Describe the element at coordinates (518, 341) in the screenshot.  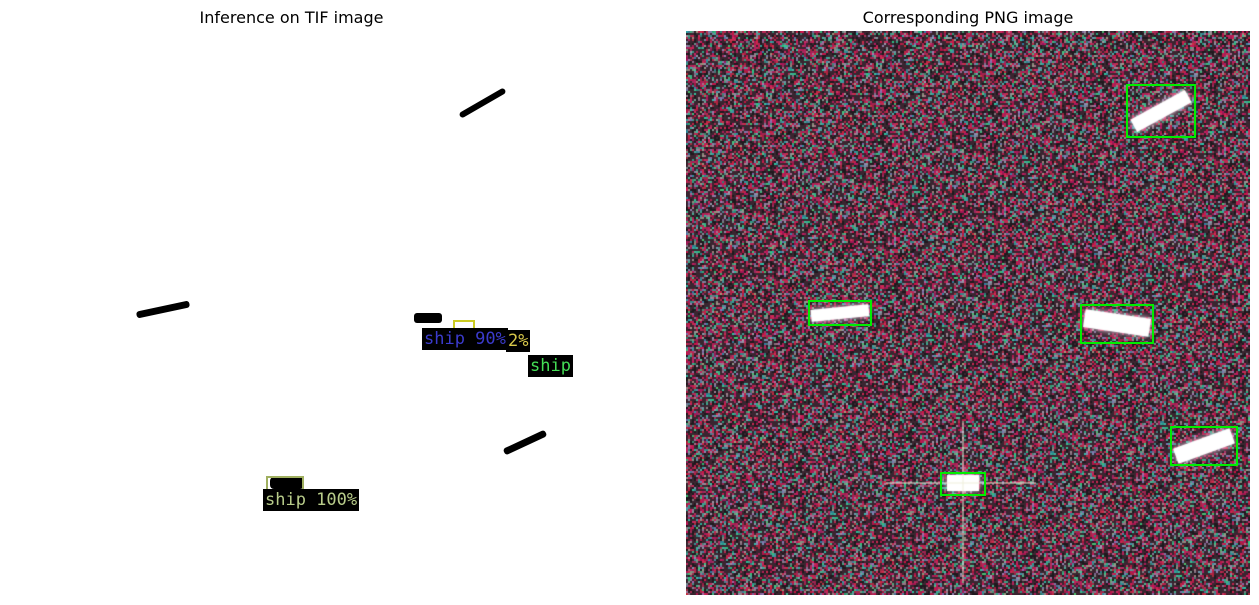
I see `detection-label-2-percent: 2%` at that location.